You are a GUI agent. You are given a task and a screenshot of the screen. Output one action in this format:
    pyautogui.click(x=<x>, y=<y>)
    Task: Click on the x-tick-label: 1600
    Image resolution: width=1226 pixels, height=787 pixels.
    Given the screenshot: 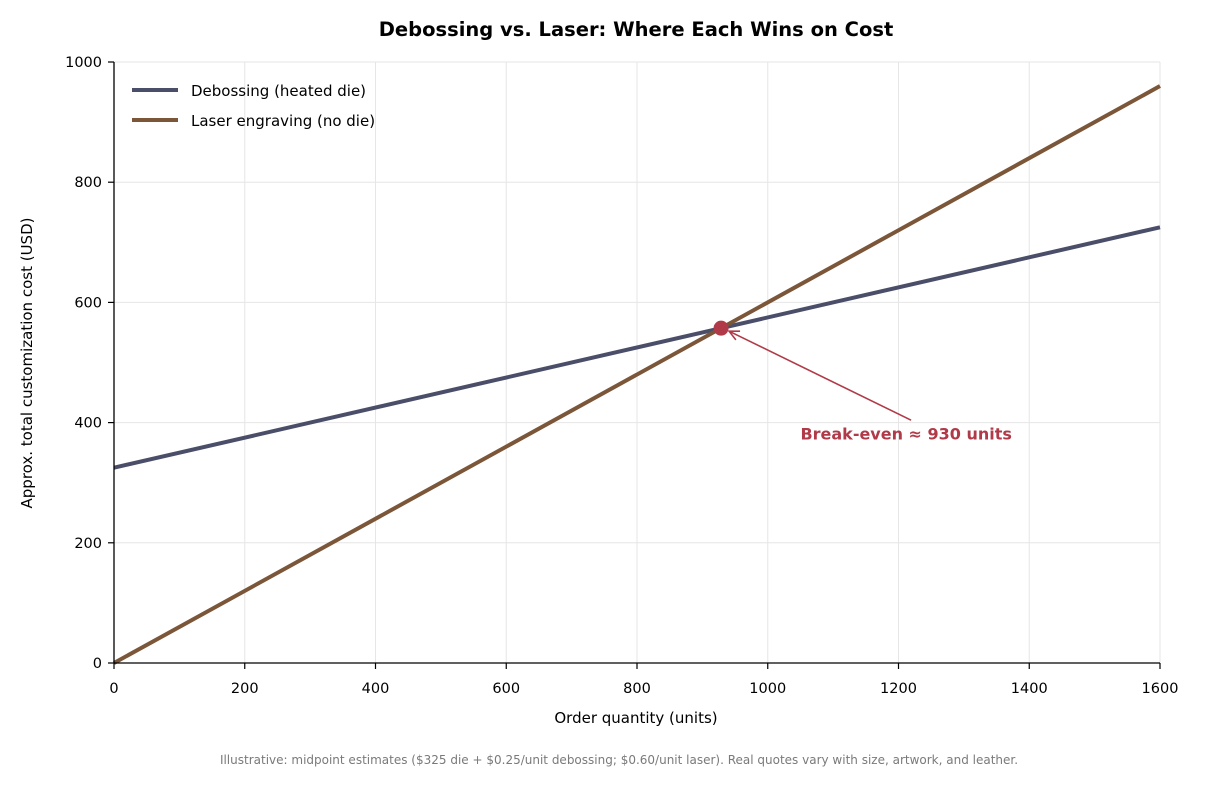 What is the action you would take?
    pyautogui.click(x=1160, y=689)
    